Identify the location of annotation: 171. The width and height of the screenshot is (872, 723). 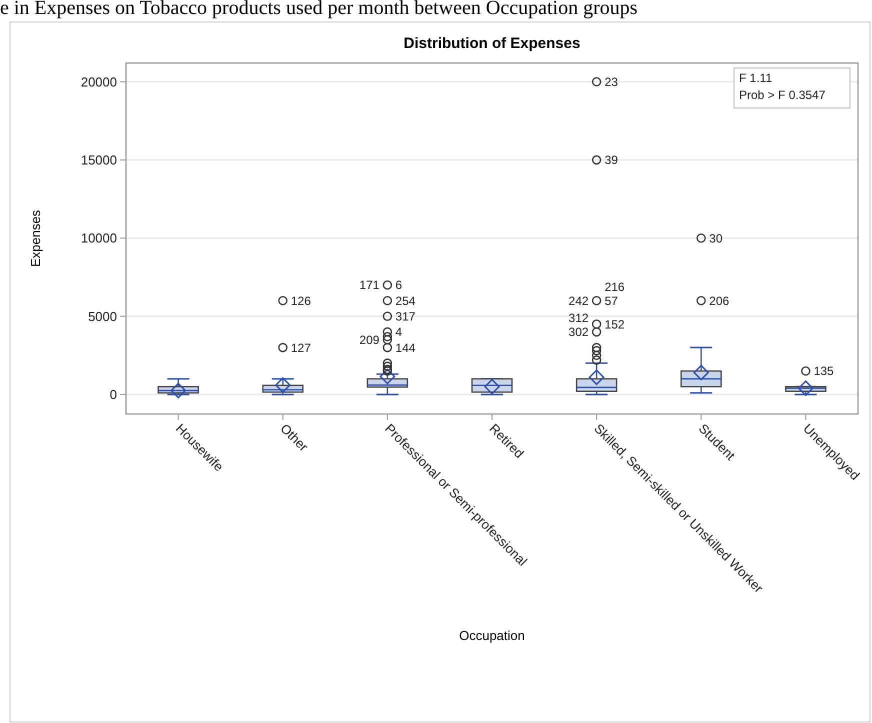
(369, 285).